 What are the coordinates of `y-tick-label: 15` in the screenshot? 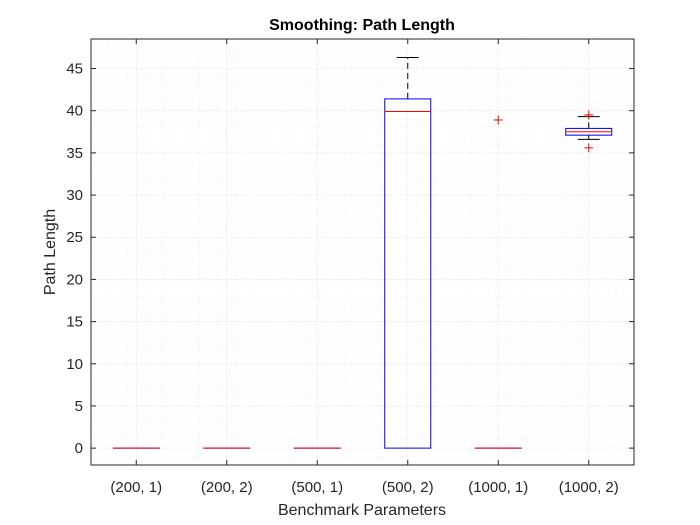 It's located at (74, 322).